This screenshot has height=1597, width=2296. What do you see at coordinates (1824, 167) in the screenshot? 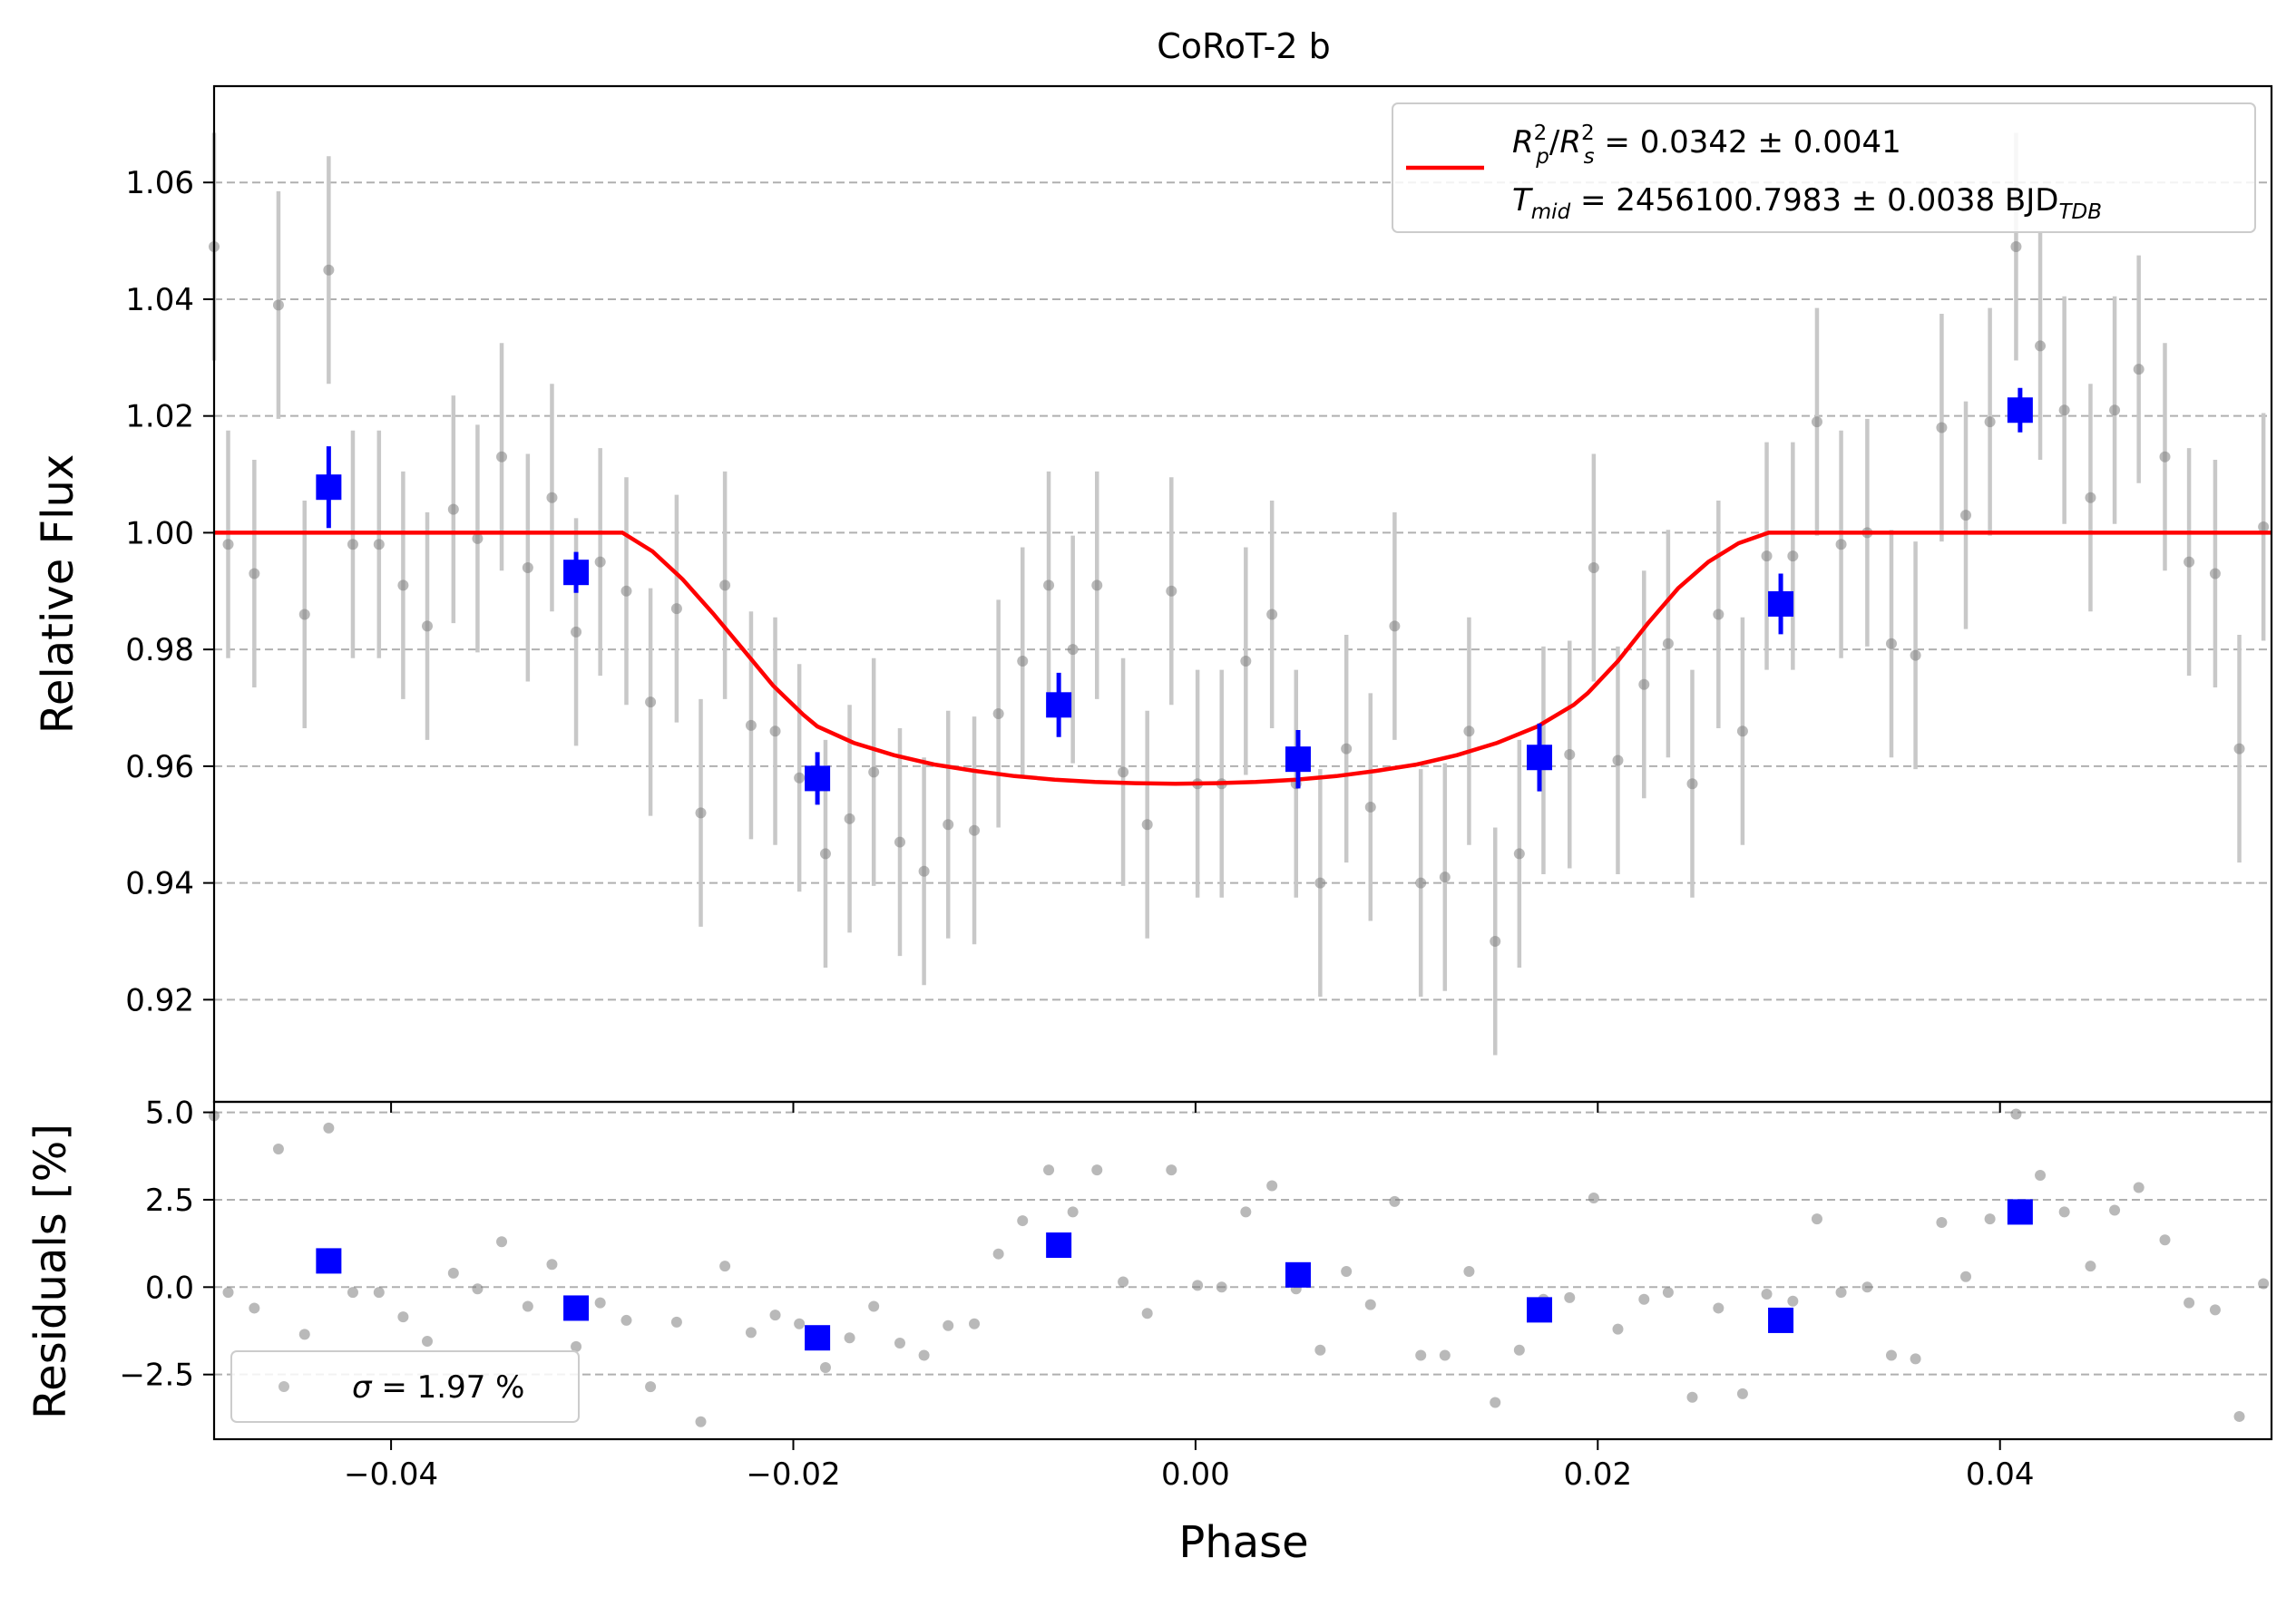
I see `flux-legend-box` at bounding box center [1824, 167].